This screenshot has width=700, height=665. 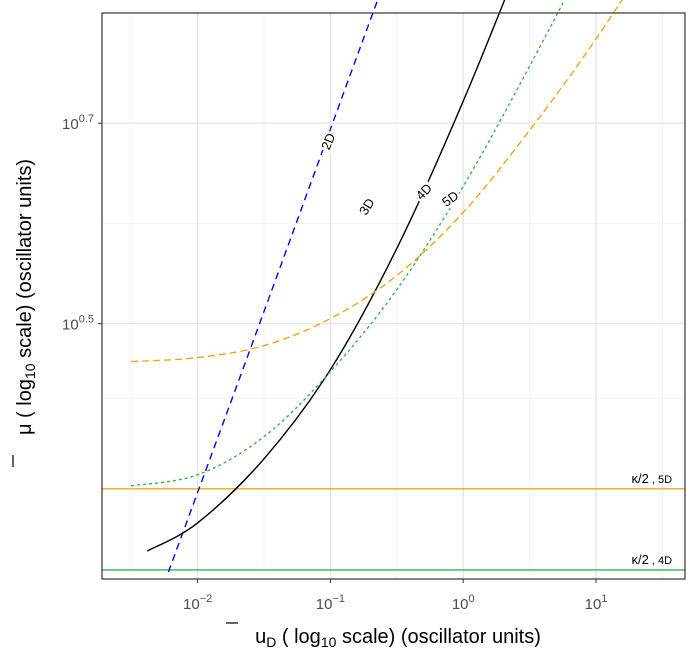 What do you see at coordinates (298, 637) in the screenshot?
I see `x-axis-title-rest: ( log` at bounding box center [298, 637].